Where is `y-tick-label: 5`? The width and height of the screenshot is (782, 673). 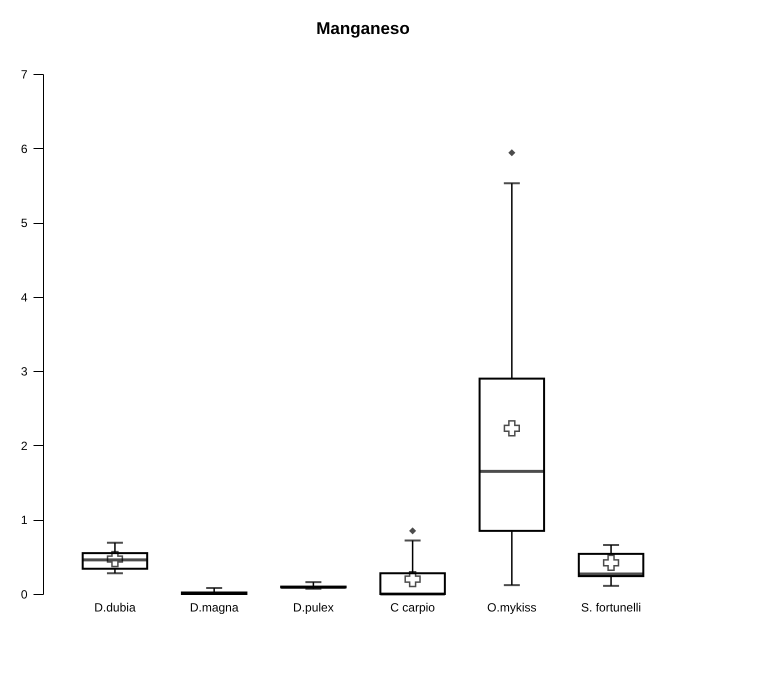 y-tick-label: 5 is located at coordinates (24, 223).